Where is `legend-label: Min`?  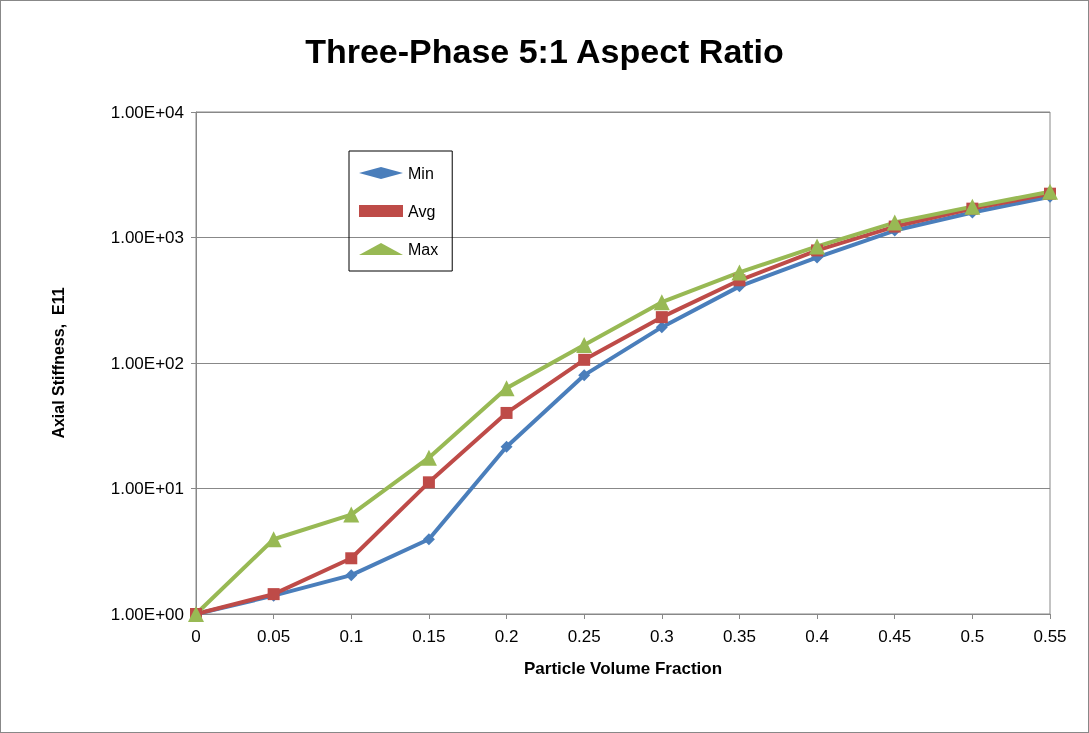 legend-label: Min is located at coordinates (421, 173).